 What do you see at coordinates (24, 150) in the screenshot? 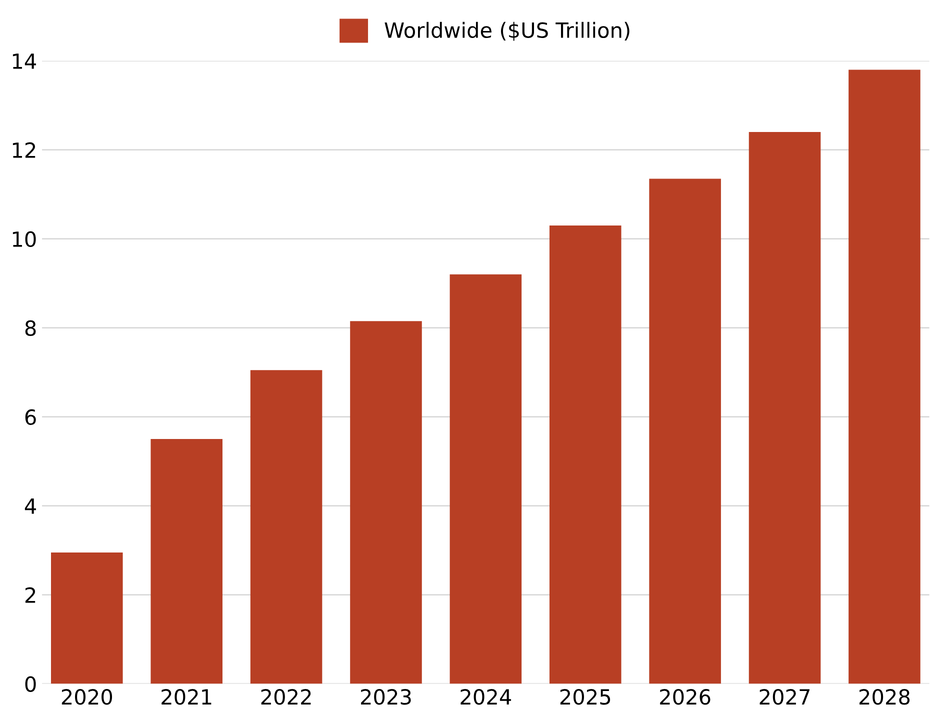
I see `y-tick-label: 12` at bounding box center [24, 150].